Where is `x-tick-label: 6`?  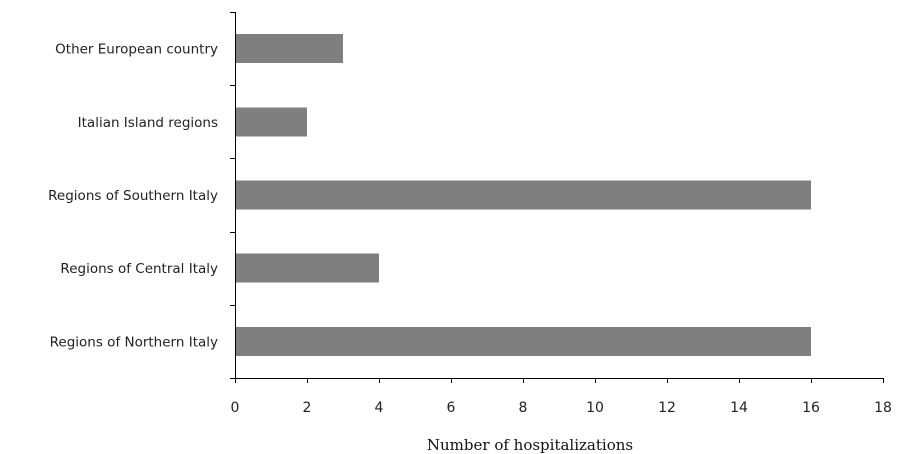
x-tick-label: 6 is located at coordinates (451, 408).